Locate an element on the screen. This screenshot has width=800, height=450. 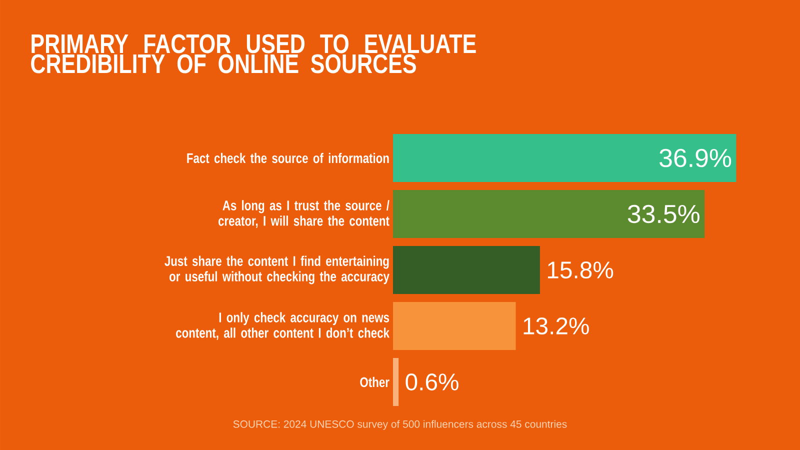
y-tick-label: Fact check the source of information is located at coordinates (288, 158).